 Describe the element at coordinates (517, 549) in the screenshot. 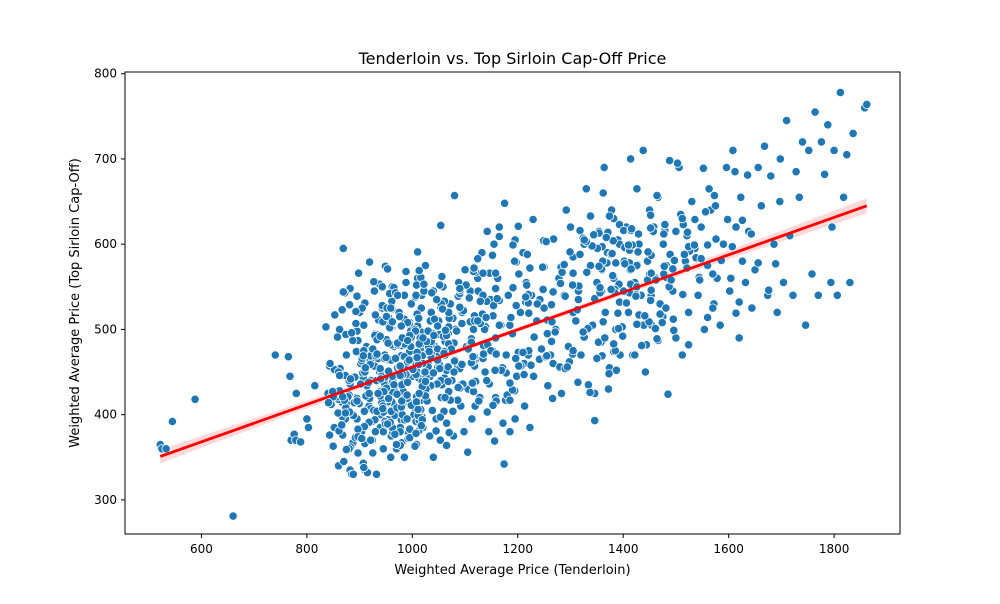

I see `x-tick-label: 1200` at that location.